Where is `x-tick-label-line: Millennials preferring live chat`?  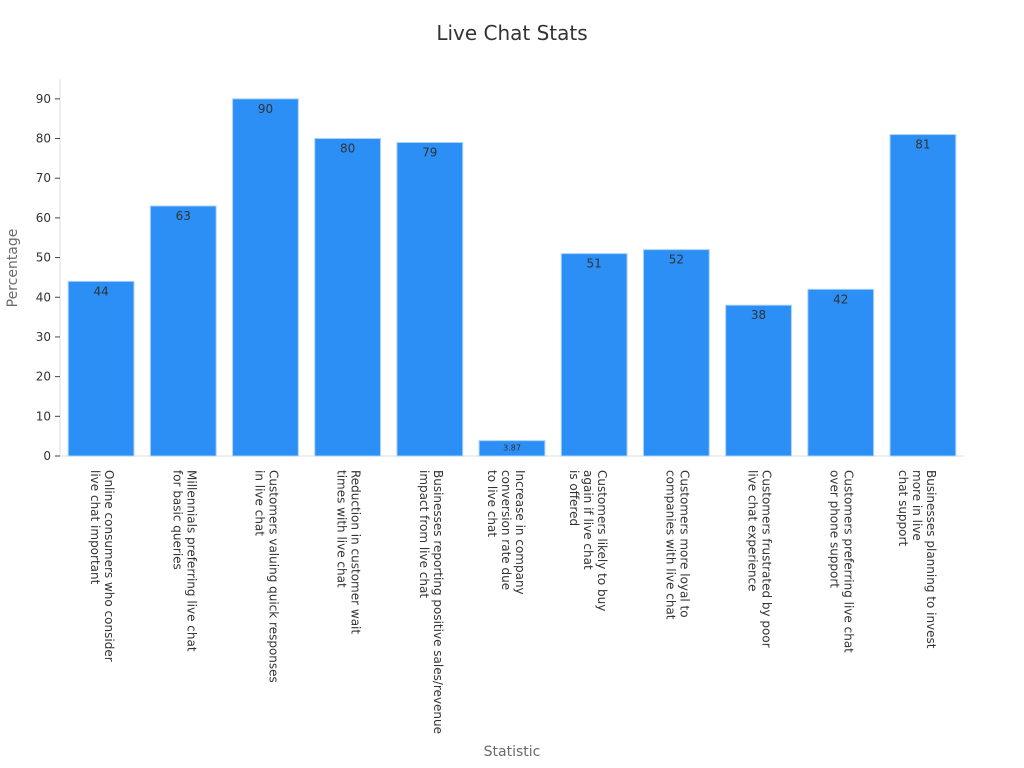 x-tick-label-line: Millennials preferring live chat is located at coordinates (191, 561).